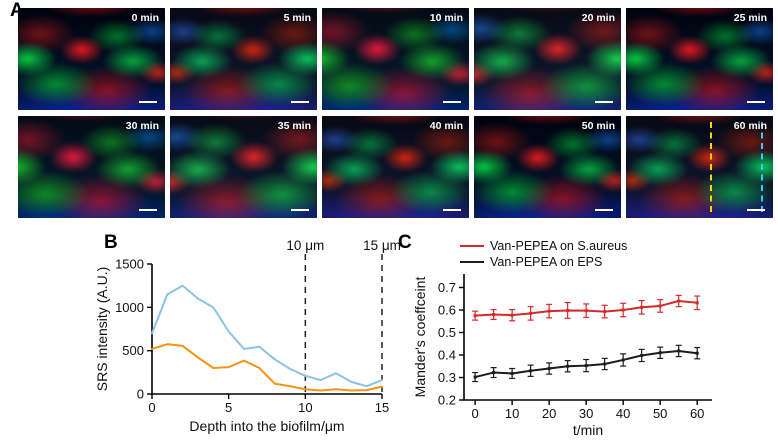 The width and height of the screenshot is (778, 440). I want to click on time-label: 5 min, so click(297, 18).